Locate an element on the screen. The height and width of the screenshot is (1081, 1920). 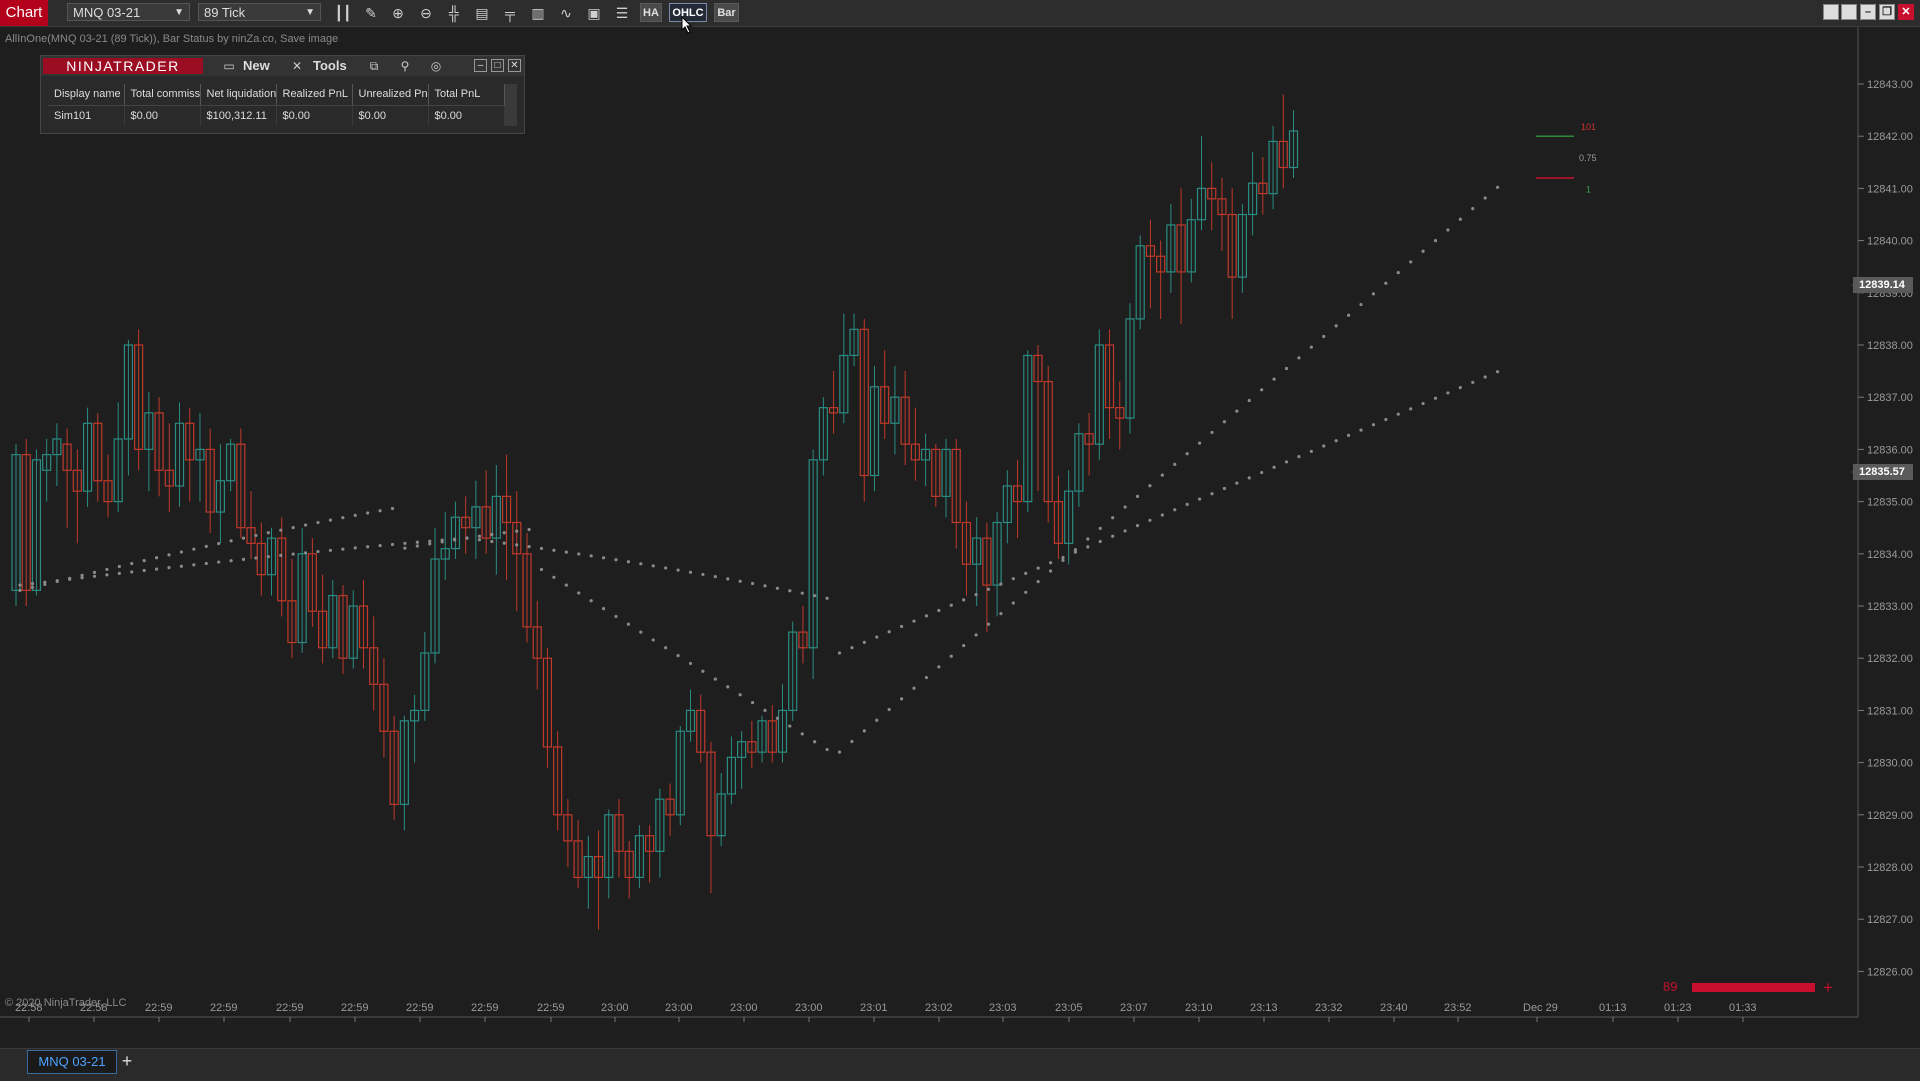
restore-icon: □ is located at coordinates (497, 65).